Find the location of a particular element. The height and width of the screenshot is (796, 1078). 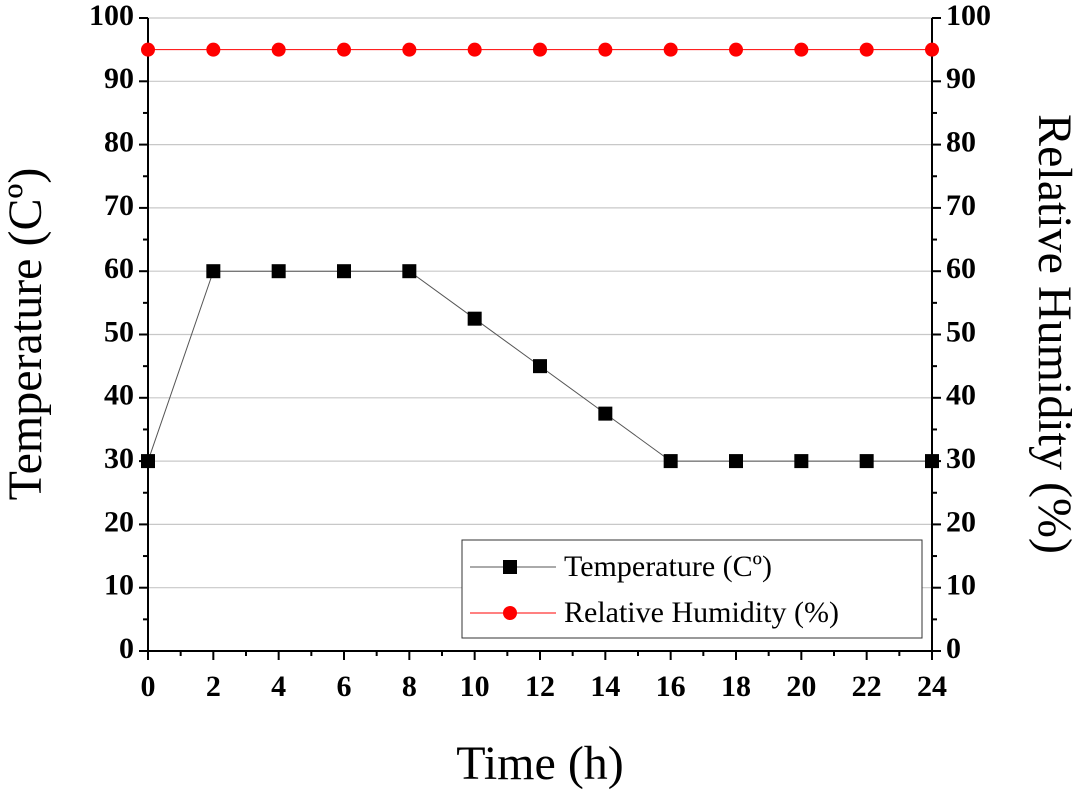

y-tick-label: 50 is located at coordinates (119, 331).